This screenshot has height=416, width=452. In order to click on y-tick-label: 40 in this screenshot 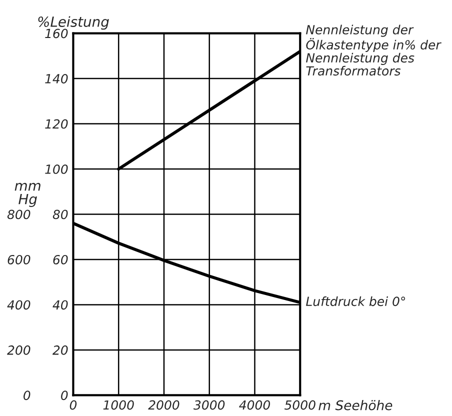, I will do `click(60, 305)`.